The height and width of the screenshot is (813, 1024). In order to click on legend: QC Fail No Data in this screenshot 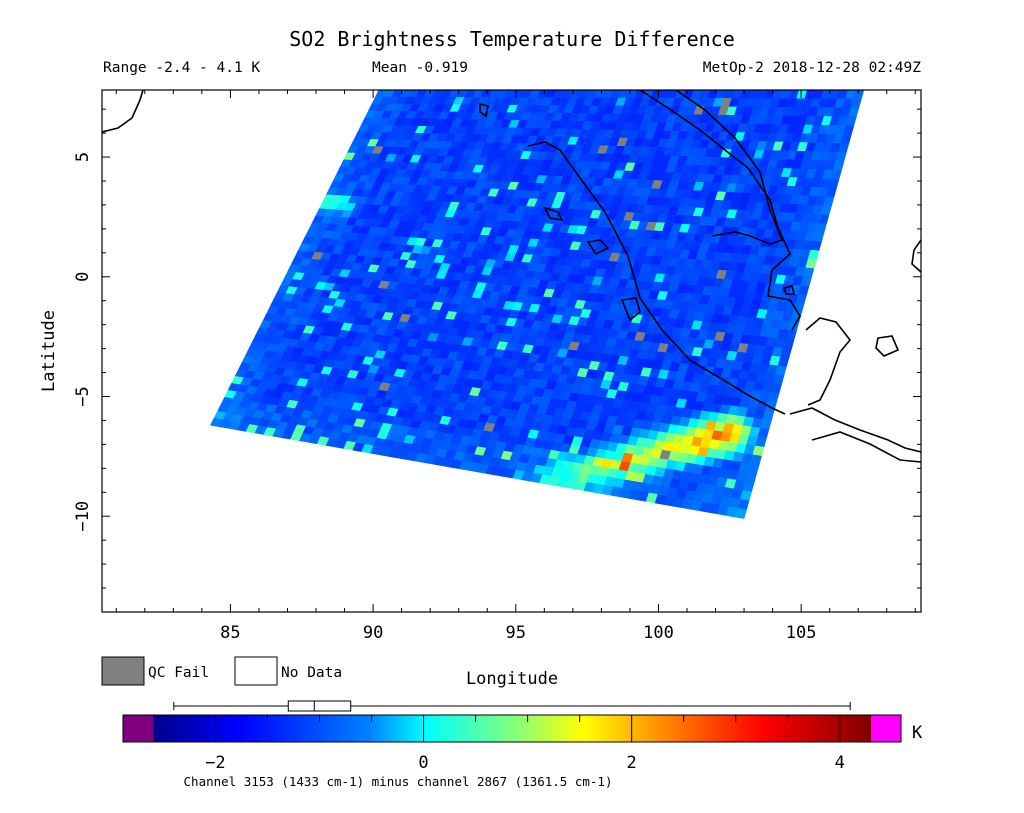, I will do `click(221, 671)`.